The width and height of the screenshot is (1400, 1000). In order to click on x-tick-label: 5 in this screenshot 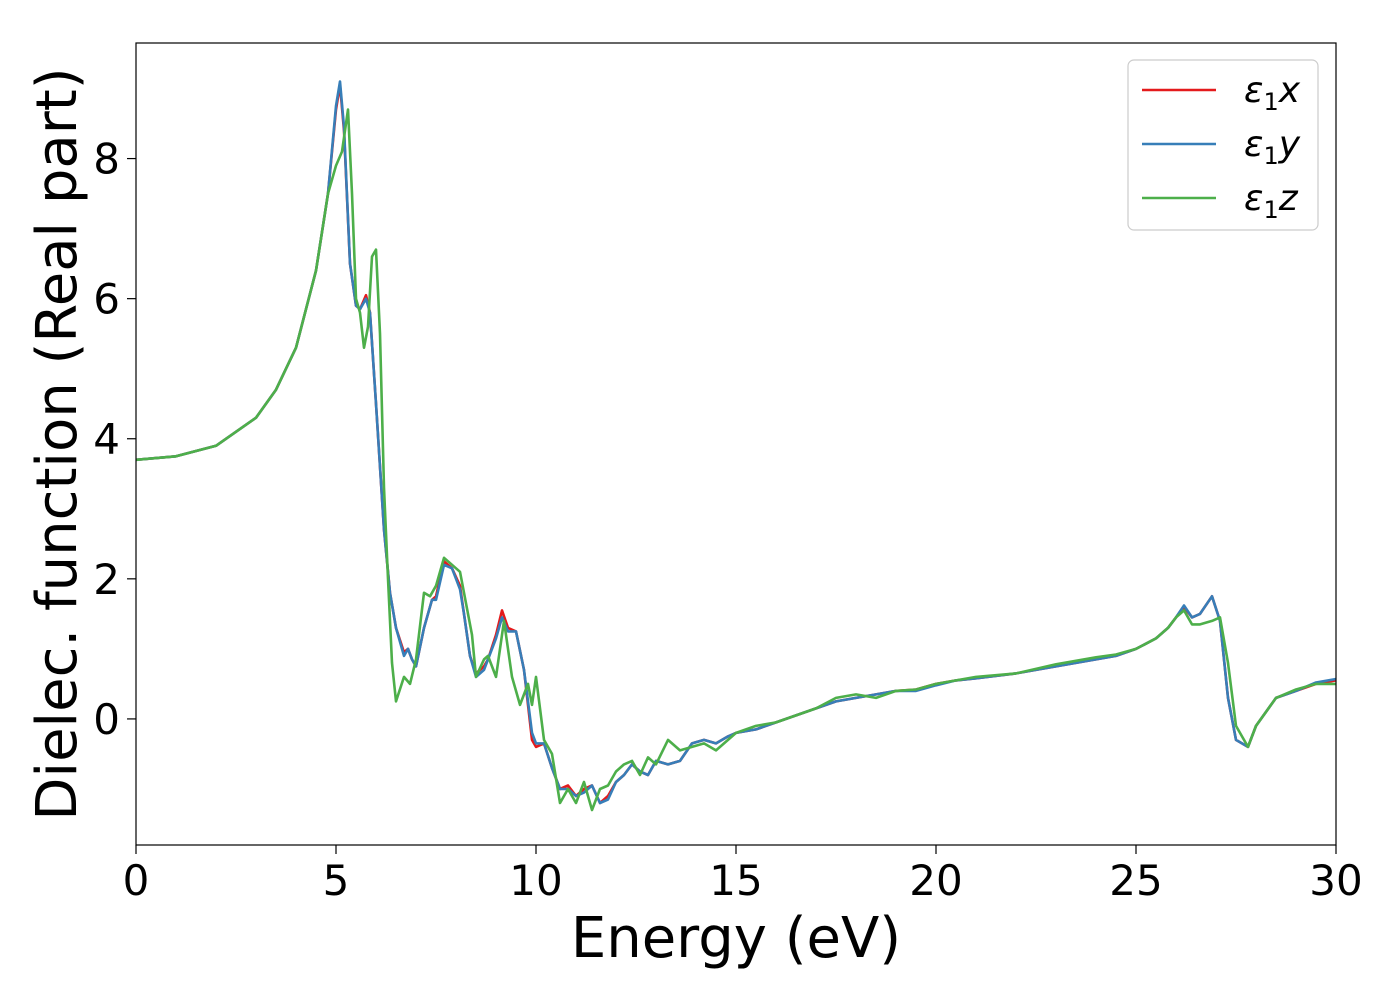, I will do `click(336, 880)`.